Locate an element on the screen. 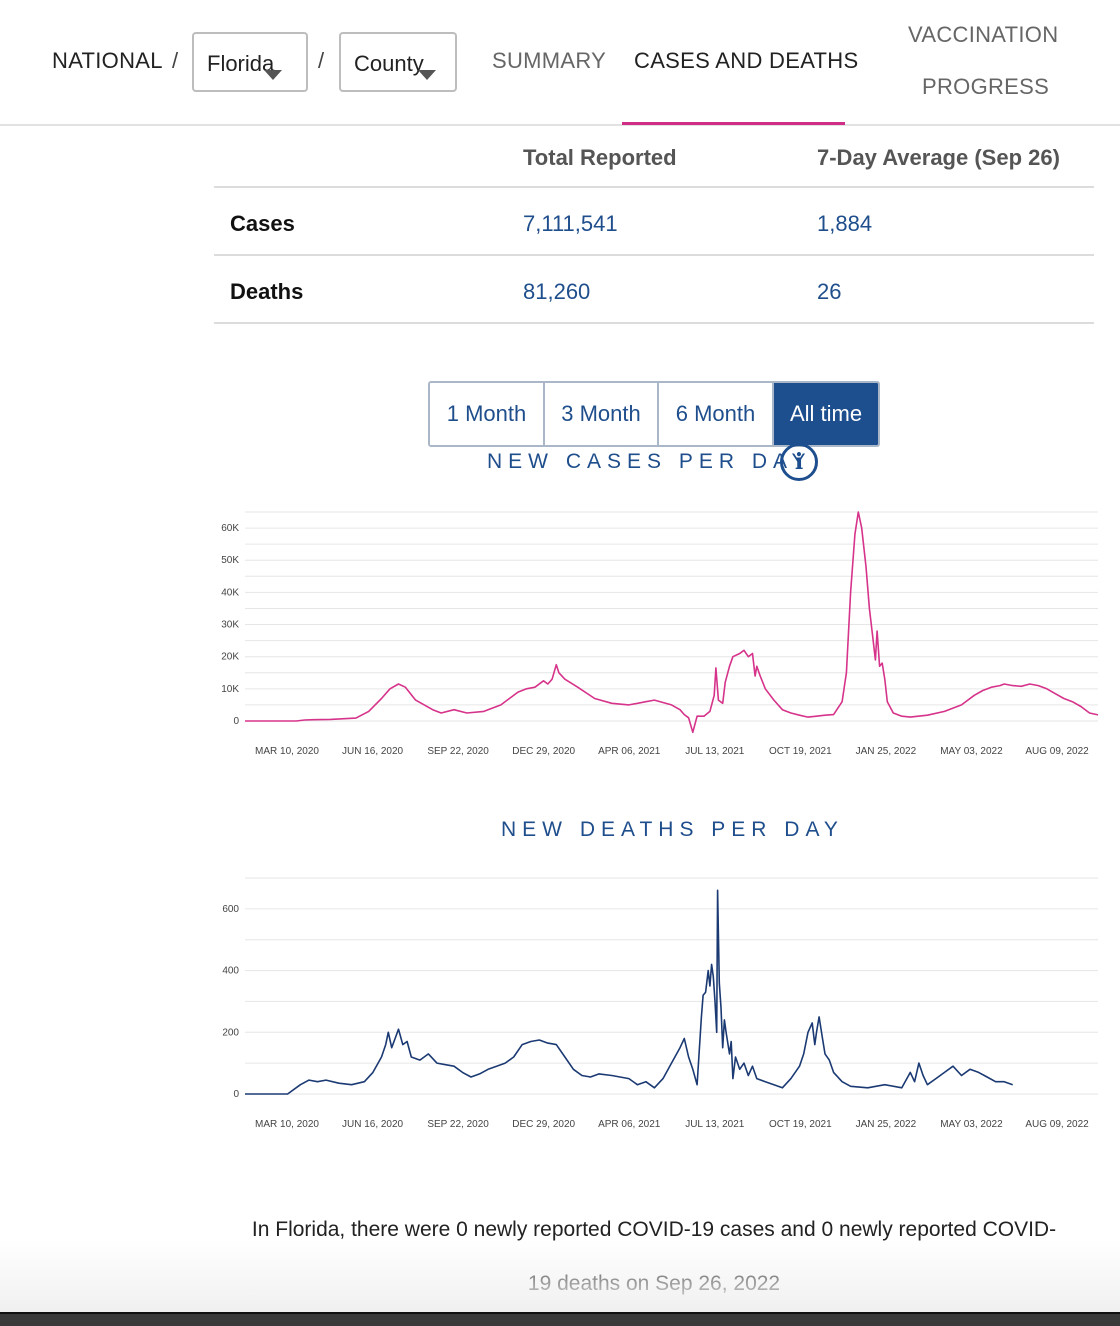 Image resolution: width=1120 pixels, height=1326 pixels. cases-y-tick-label: 40K is located at coordinates (230, 592).